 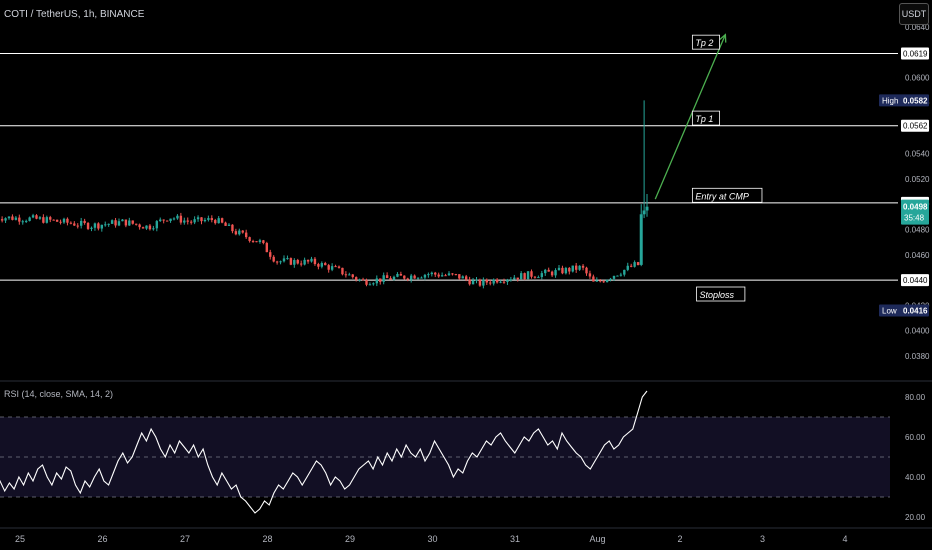 I want to click on symbol-title: COTI / TetherUS, 1h, BINANCE, so click(x=74, y=14).